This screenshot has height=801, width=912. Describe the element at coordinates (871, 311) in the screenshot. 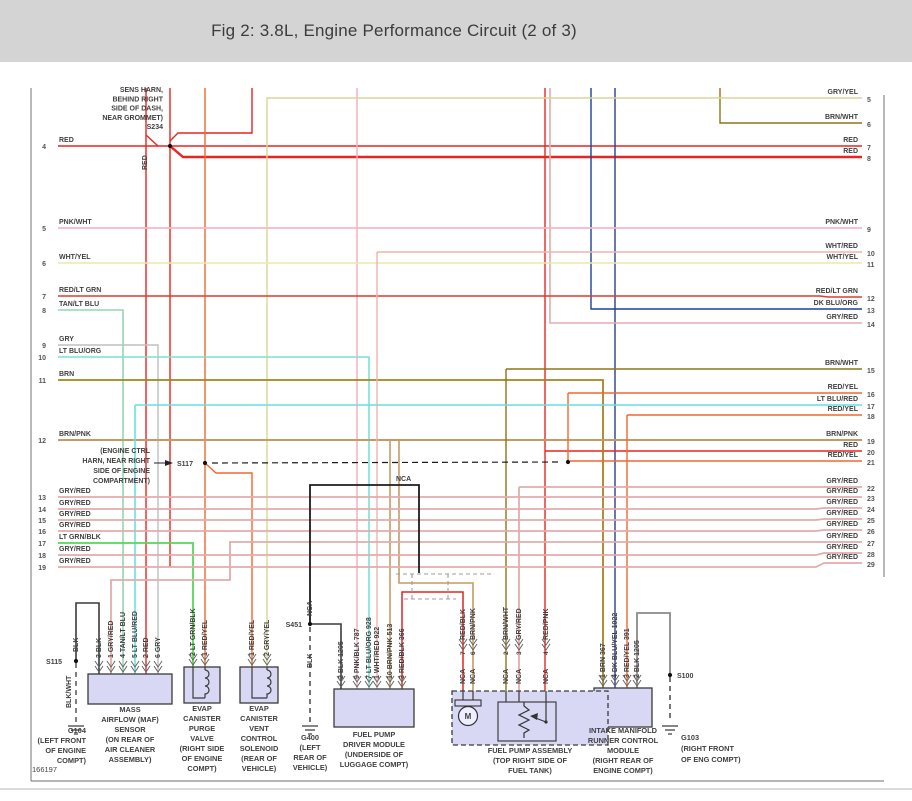

I see `row-number: 13` at that location.